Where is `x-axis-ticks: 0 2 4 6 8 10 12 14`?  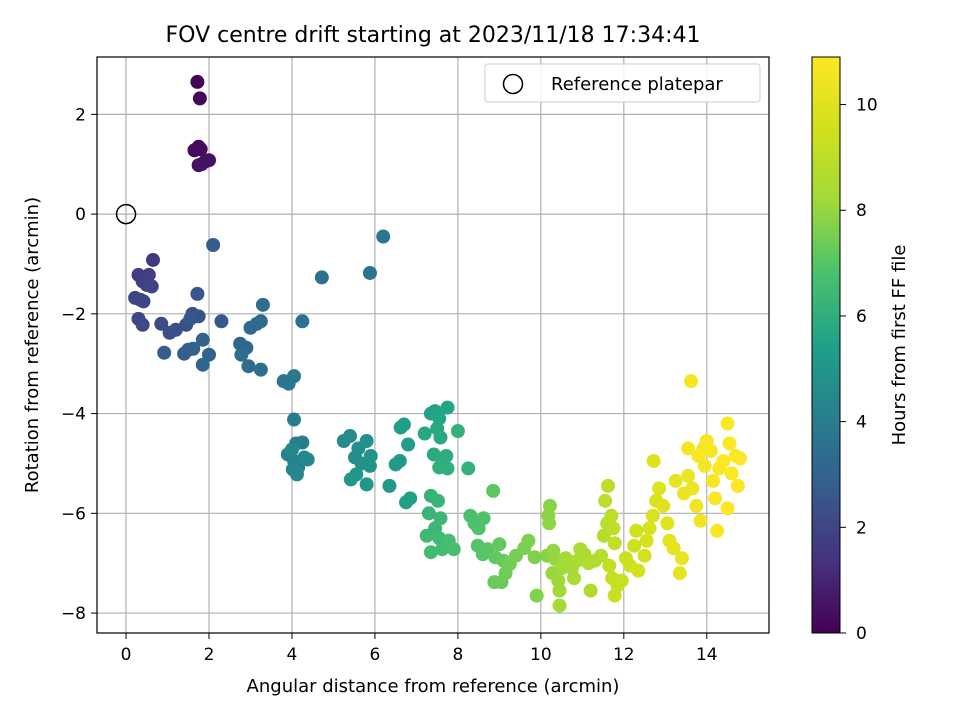 x-axis-ticks: 0 2 4 6 8 10 12 14 is located at coordinates (419, 649).